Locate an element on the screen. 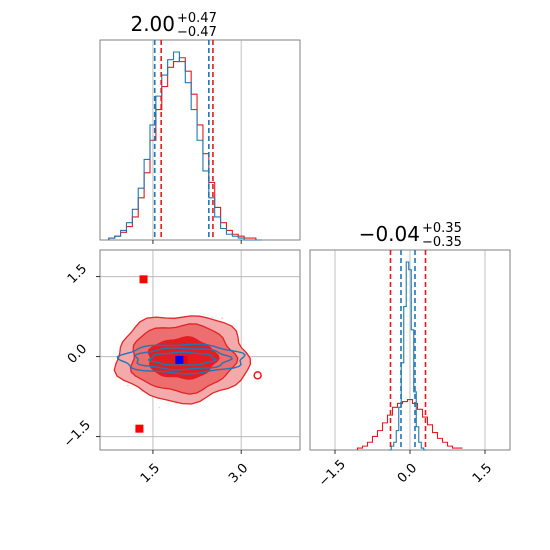 This screenshot has height=550, width=550. marginal-y-title-upper: +0.35 is located at coordinates (442, 228).